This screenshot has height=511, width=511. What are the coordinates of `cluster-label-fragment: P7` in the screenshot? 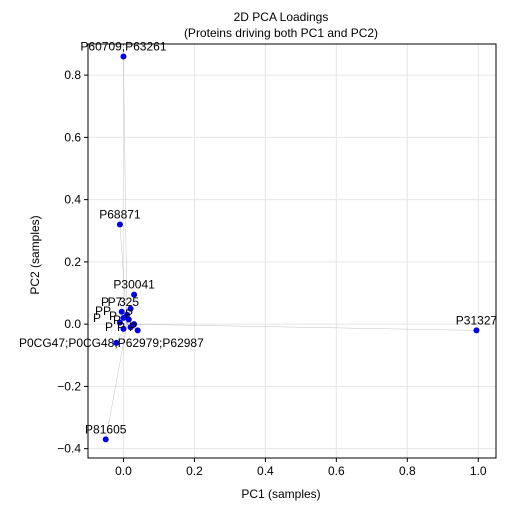 It's located at (115, 302).